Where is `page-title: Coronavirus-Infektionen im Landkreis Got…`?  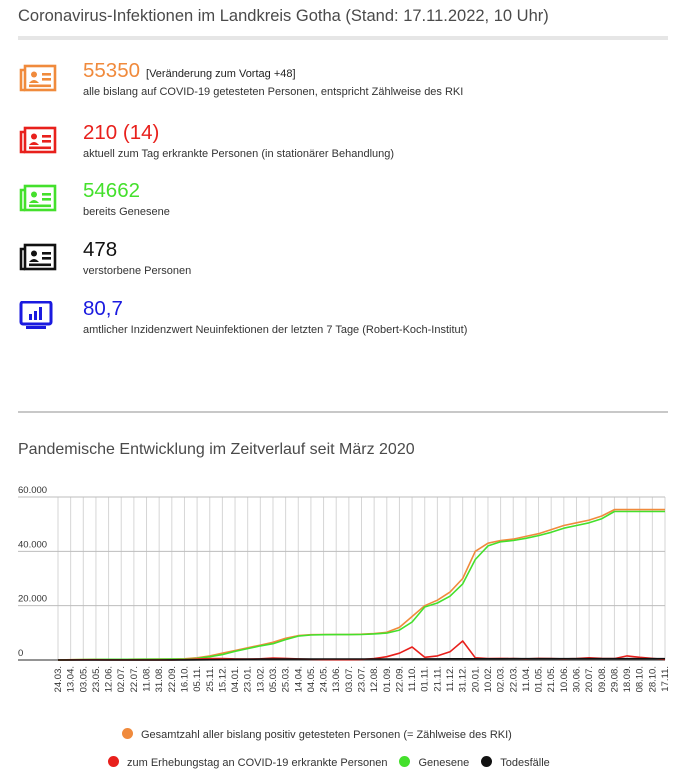 page-title: Coronavirus-Infektionen im Landkreis Got… is located at coordinates (283, 16).